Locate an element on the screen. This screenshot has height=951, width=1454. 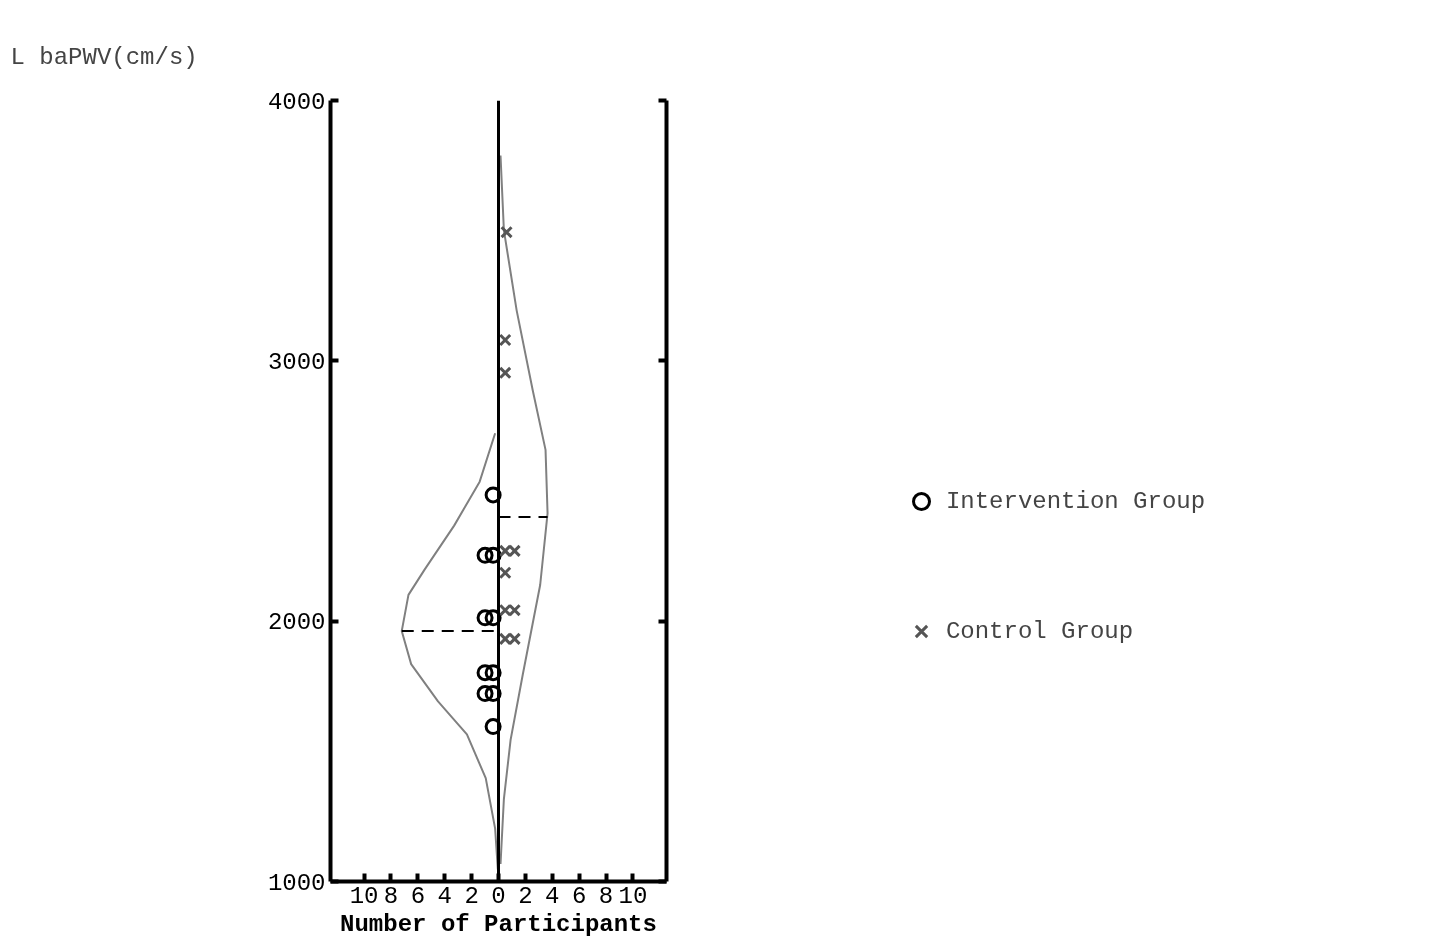
y-tick-label: 2000 is located at coordinates (296, 623).